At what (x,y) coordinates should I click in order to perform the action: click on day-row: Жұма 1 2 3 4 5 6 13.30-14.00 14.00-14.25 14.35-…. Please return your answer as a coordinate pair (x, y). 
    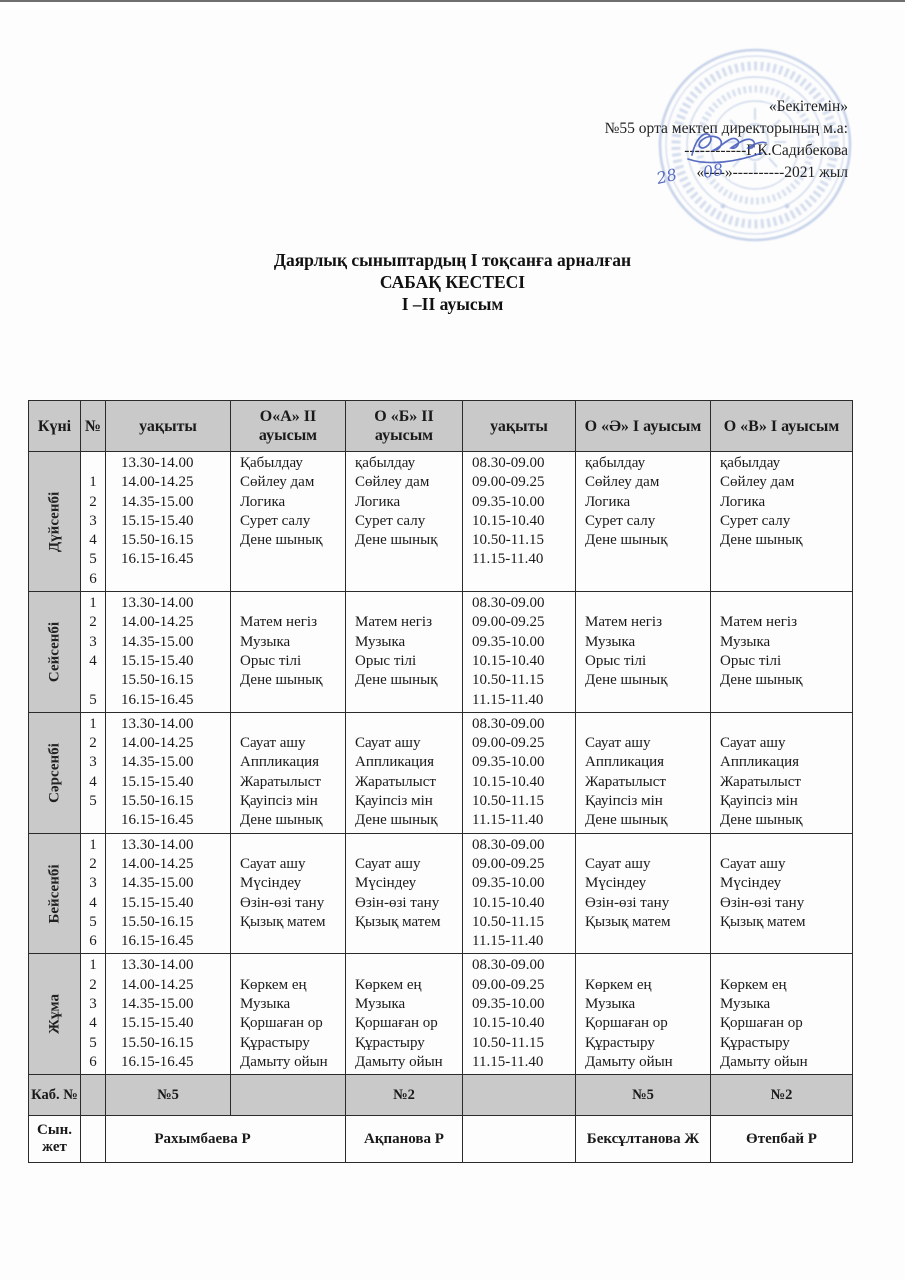
    Looking at the image, I should click on (440, 1014).